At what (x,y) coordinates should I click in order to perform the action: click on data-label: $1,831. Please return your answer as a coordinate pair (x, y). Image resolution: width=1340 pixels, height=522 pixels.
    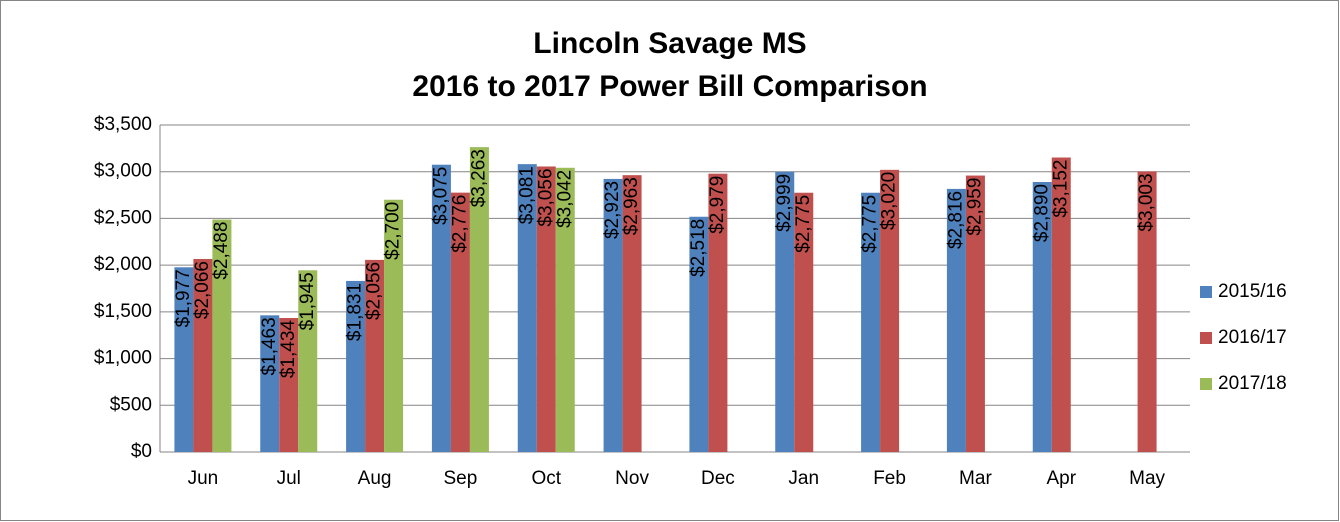
    Looking at the image, I should click on (355, 312).